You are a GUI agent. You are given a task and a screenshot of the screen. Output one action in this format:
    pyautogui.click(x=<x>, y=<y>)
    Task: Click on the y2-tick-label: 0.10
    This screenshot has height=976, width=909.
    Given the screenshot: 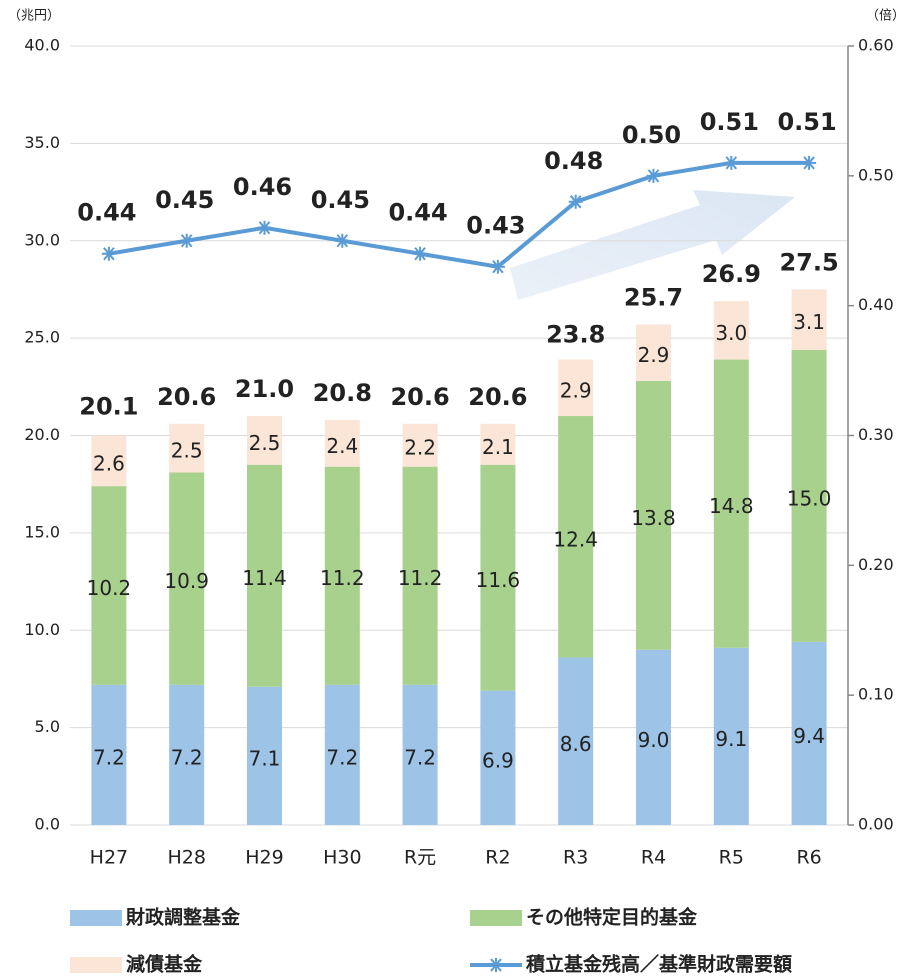 What is the action you would take?
    pyautogui.click(x=876, y=694)
    